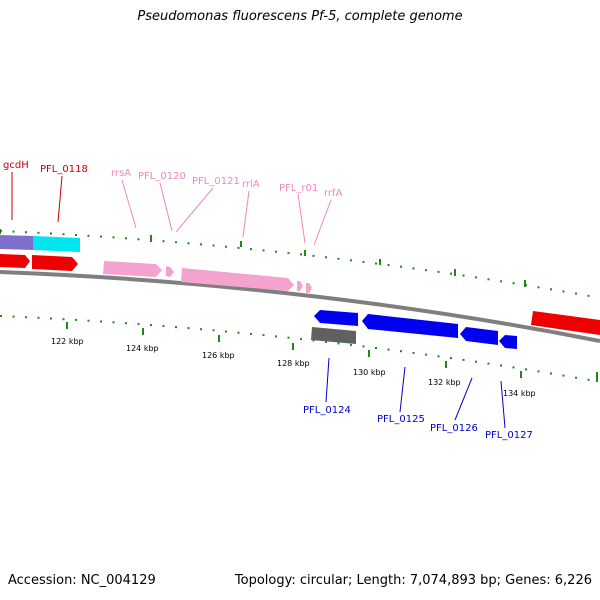 The image size is (600, 600). Describe the element at coordinates (309, 288) in the screenshot. I see `feature-pfl-r01` at that location.